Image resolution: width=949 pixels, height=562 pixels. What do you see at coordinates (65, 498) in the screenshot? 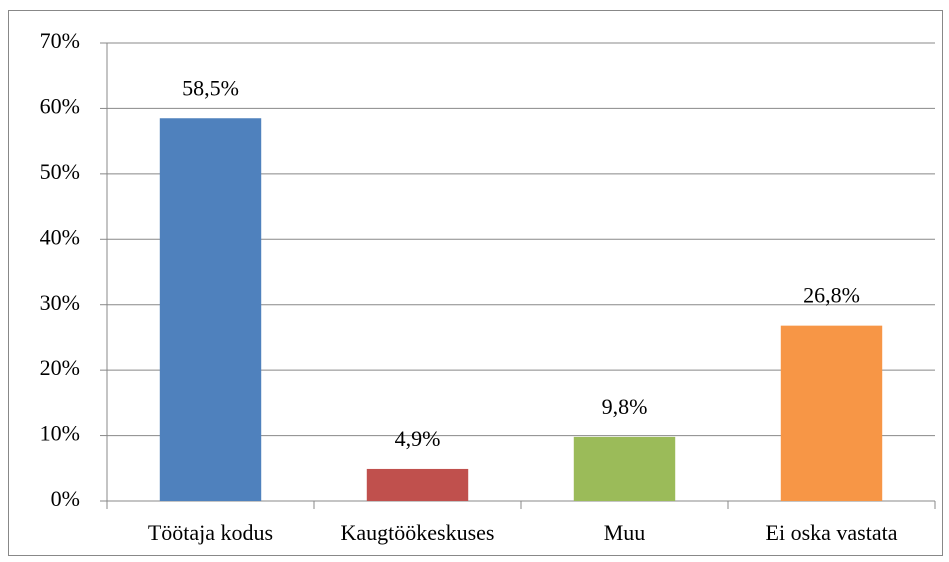
I see `y-tick-label: 0%` at bounding box center [65, 498].